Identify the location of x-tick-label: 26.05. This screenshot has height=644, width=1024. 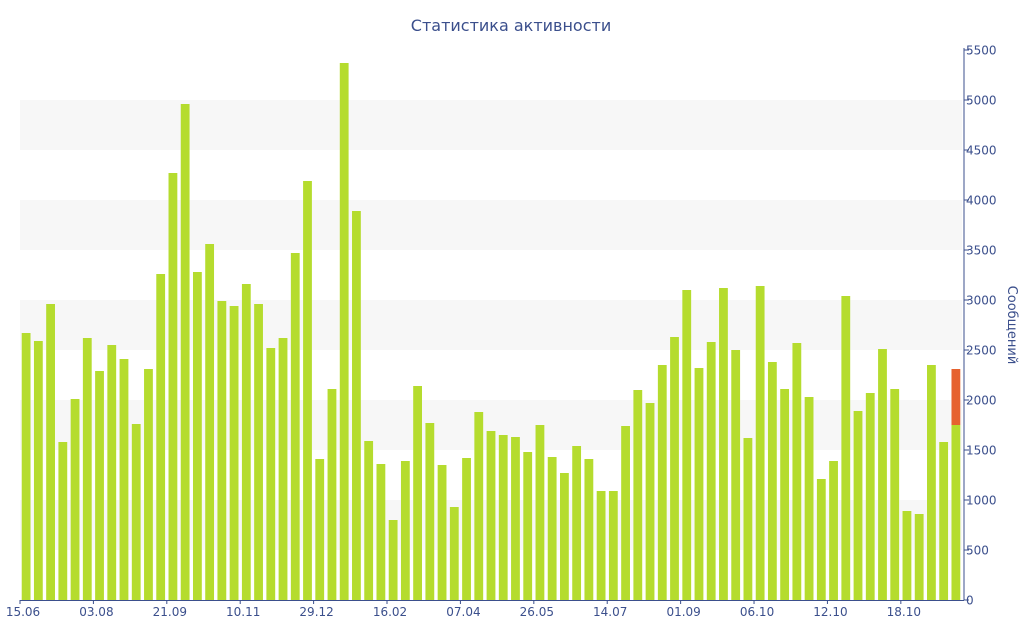
(537, 612).